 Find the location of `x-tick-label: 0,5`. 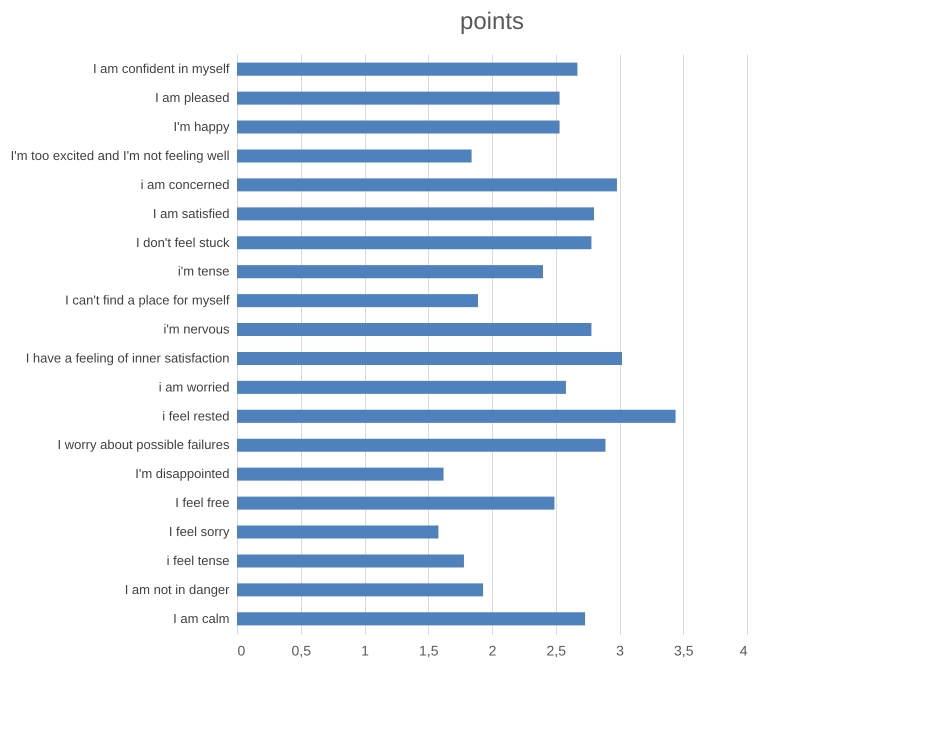

x-tick-label: 0,5 is located at coordinates (302, 650).